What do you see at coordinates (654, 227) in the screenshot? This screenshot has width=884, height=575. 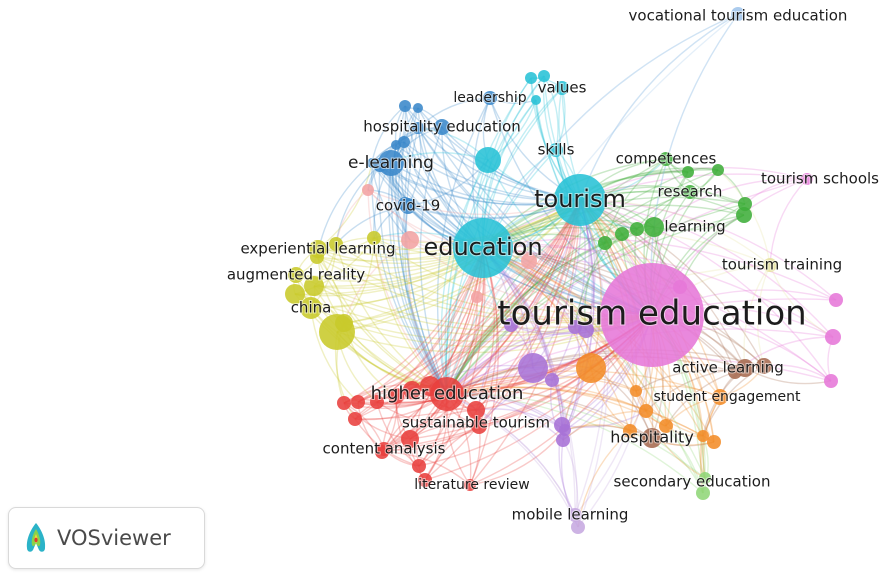 I see `node-learning` at bounding box center [654, 227].